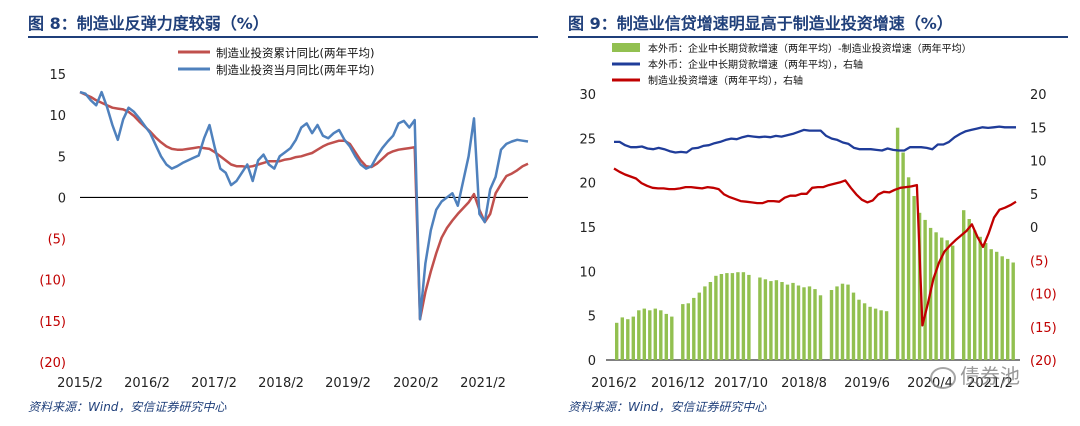  What do you see at coordinates (1034, 195) in the screenshot?
I see `right-y-tick-label: 5` at bounding box center [1034, 195].